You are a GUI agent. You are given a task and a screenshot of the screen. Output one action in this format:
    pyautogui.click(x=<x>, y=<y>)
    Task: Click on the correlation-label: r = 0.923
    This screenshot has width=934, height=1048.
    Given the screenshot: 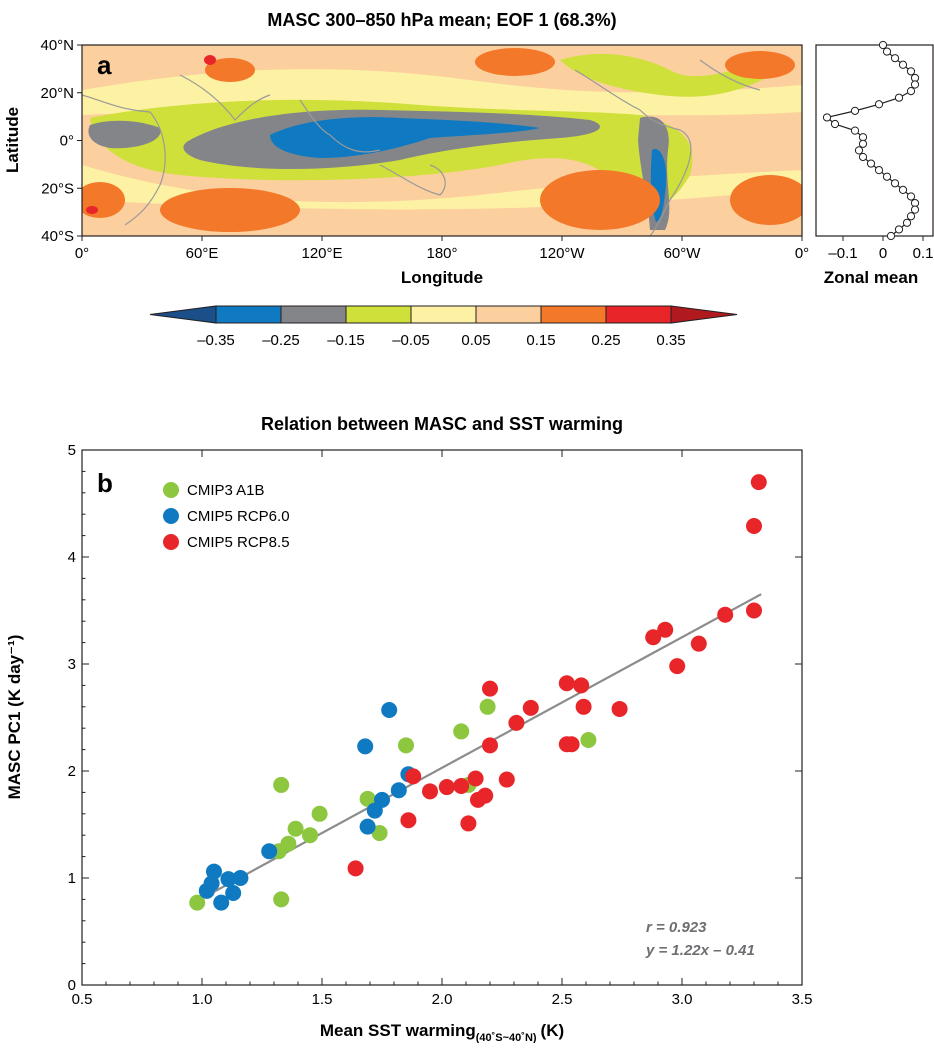 What is the action you would take?
    pyautogui.click(x=676, y=927)
    